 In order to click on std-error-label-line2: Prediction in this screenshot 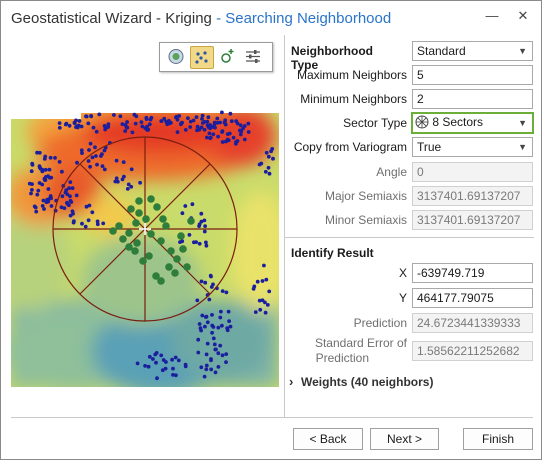, I will do `click(342, 358)`.